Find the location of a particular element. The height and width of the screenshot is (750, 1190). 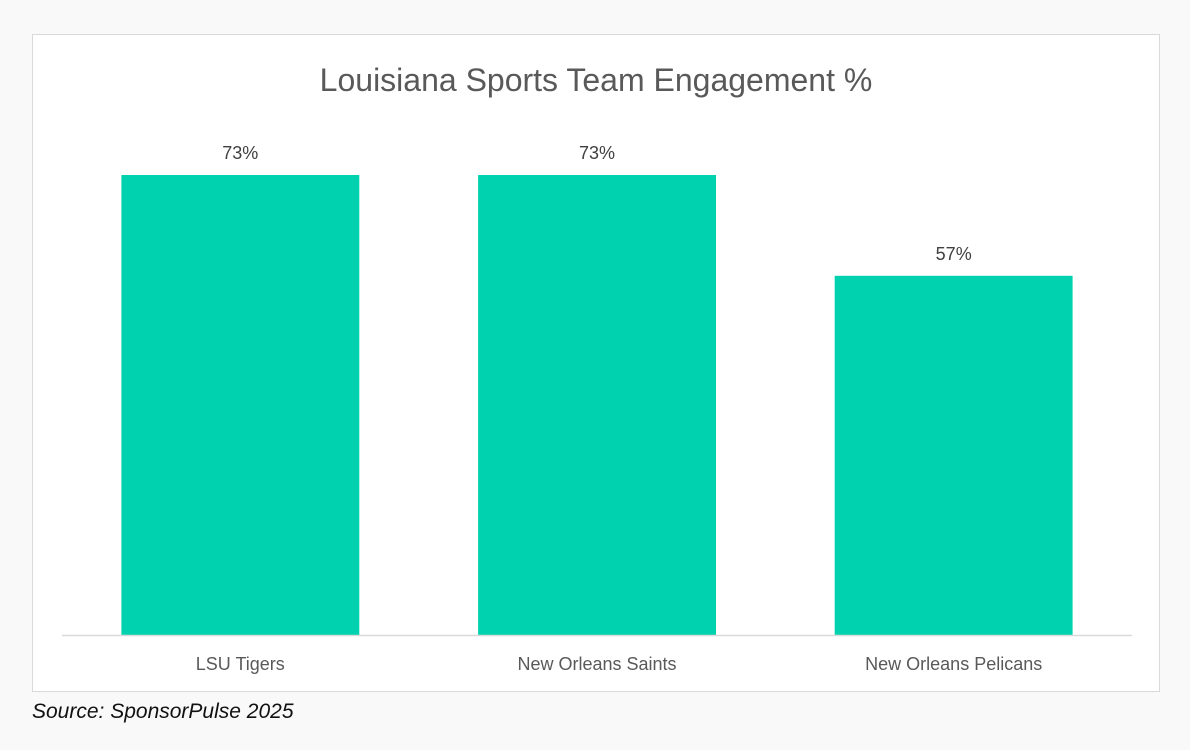

bar-new-orleans-saints is located at coordinates (597, 405).